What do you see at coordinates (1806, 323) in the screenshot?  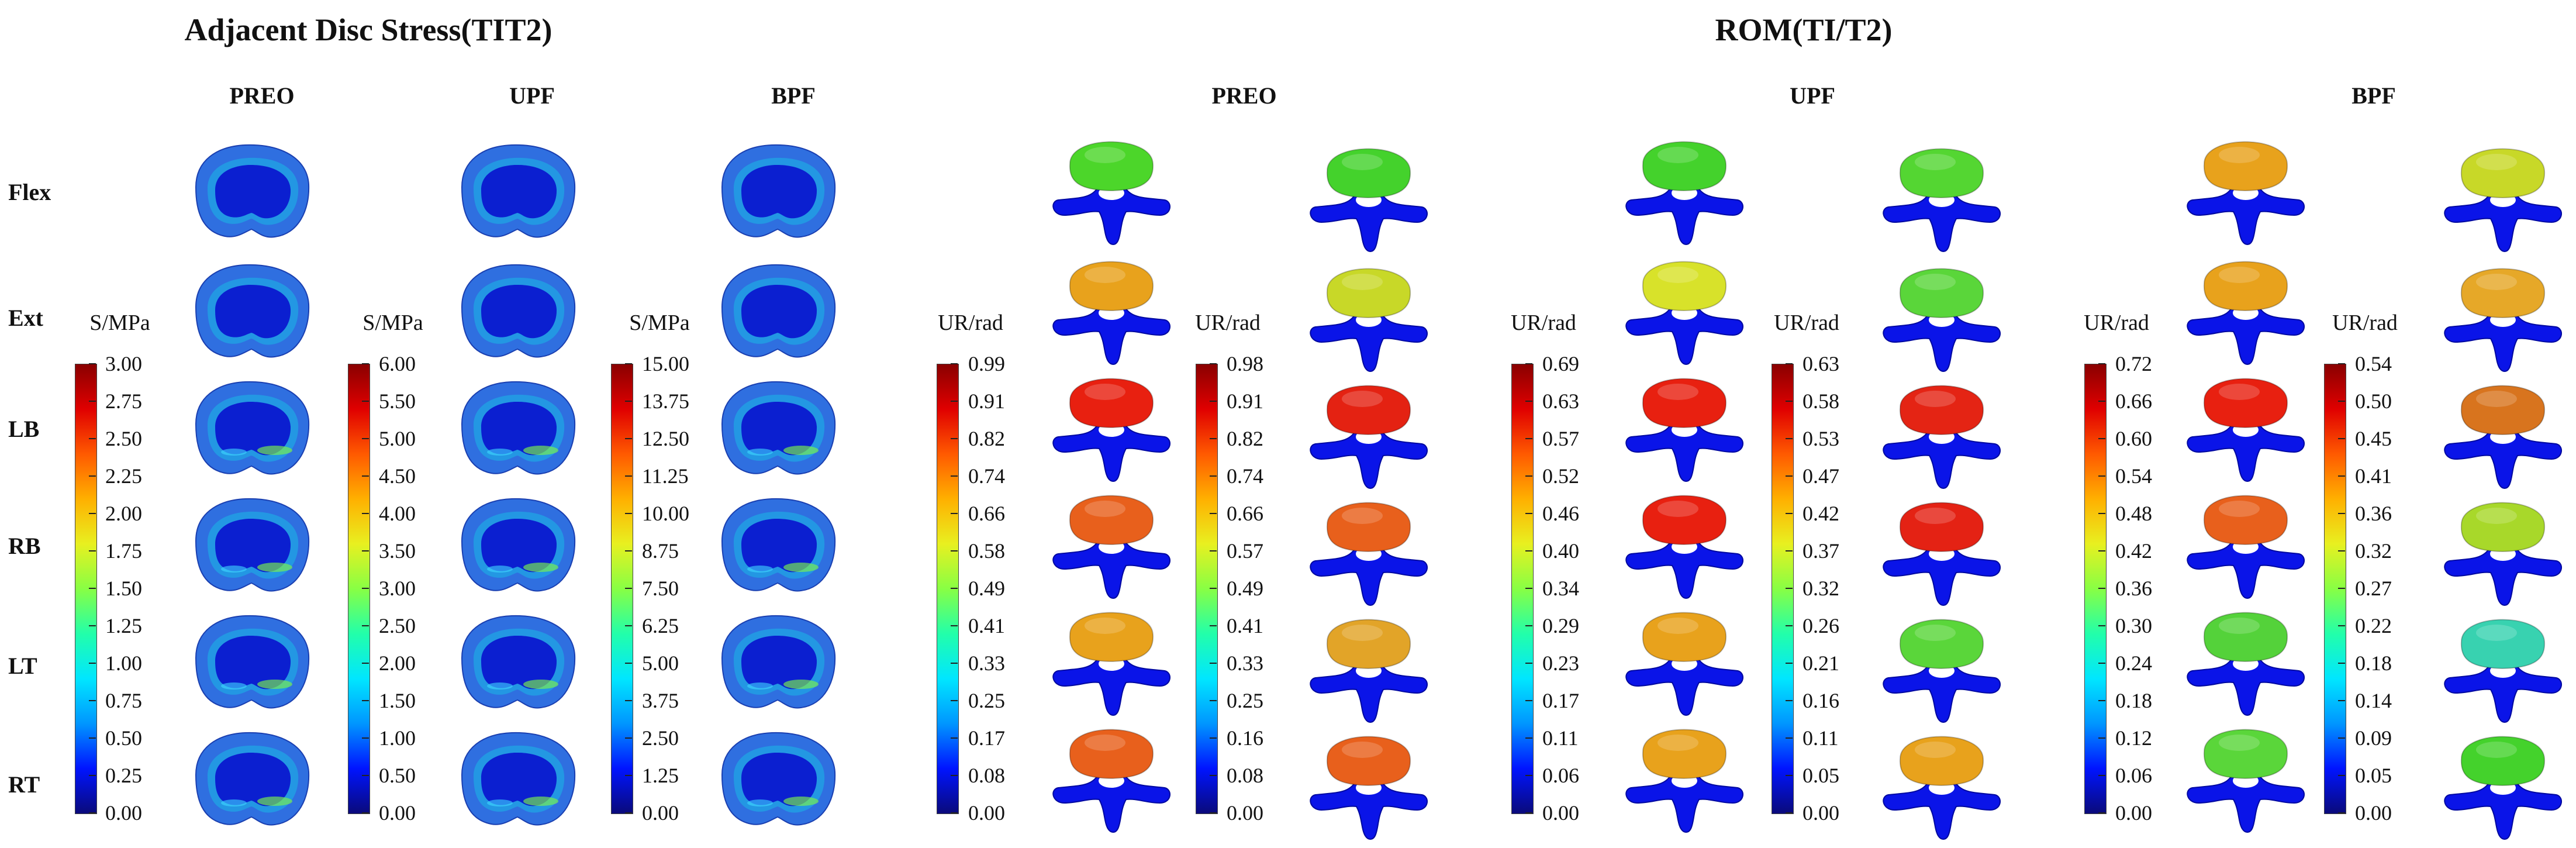 I see `colorbar-unit: UR/rad` at bounding box center [1806, 323].